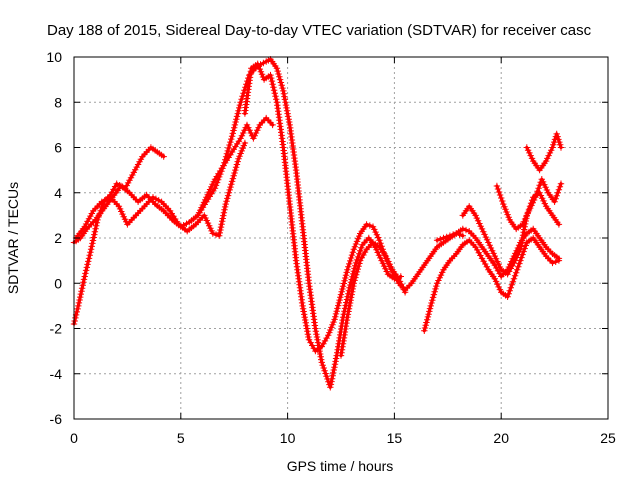 This screenshot has width=640, height=480. I want to click on y-tick-label: 4, so click(58, 193).